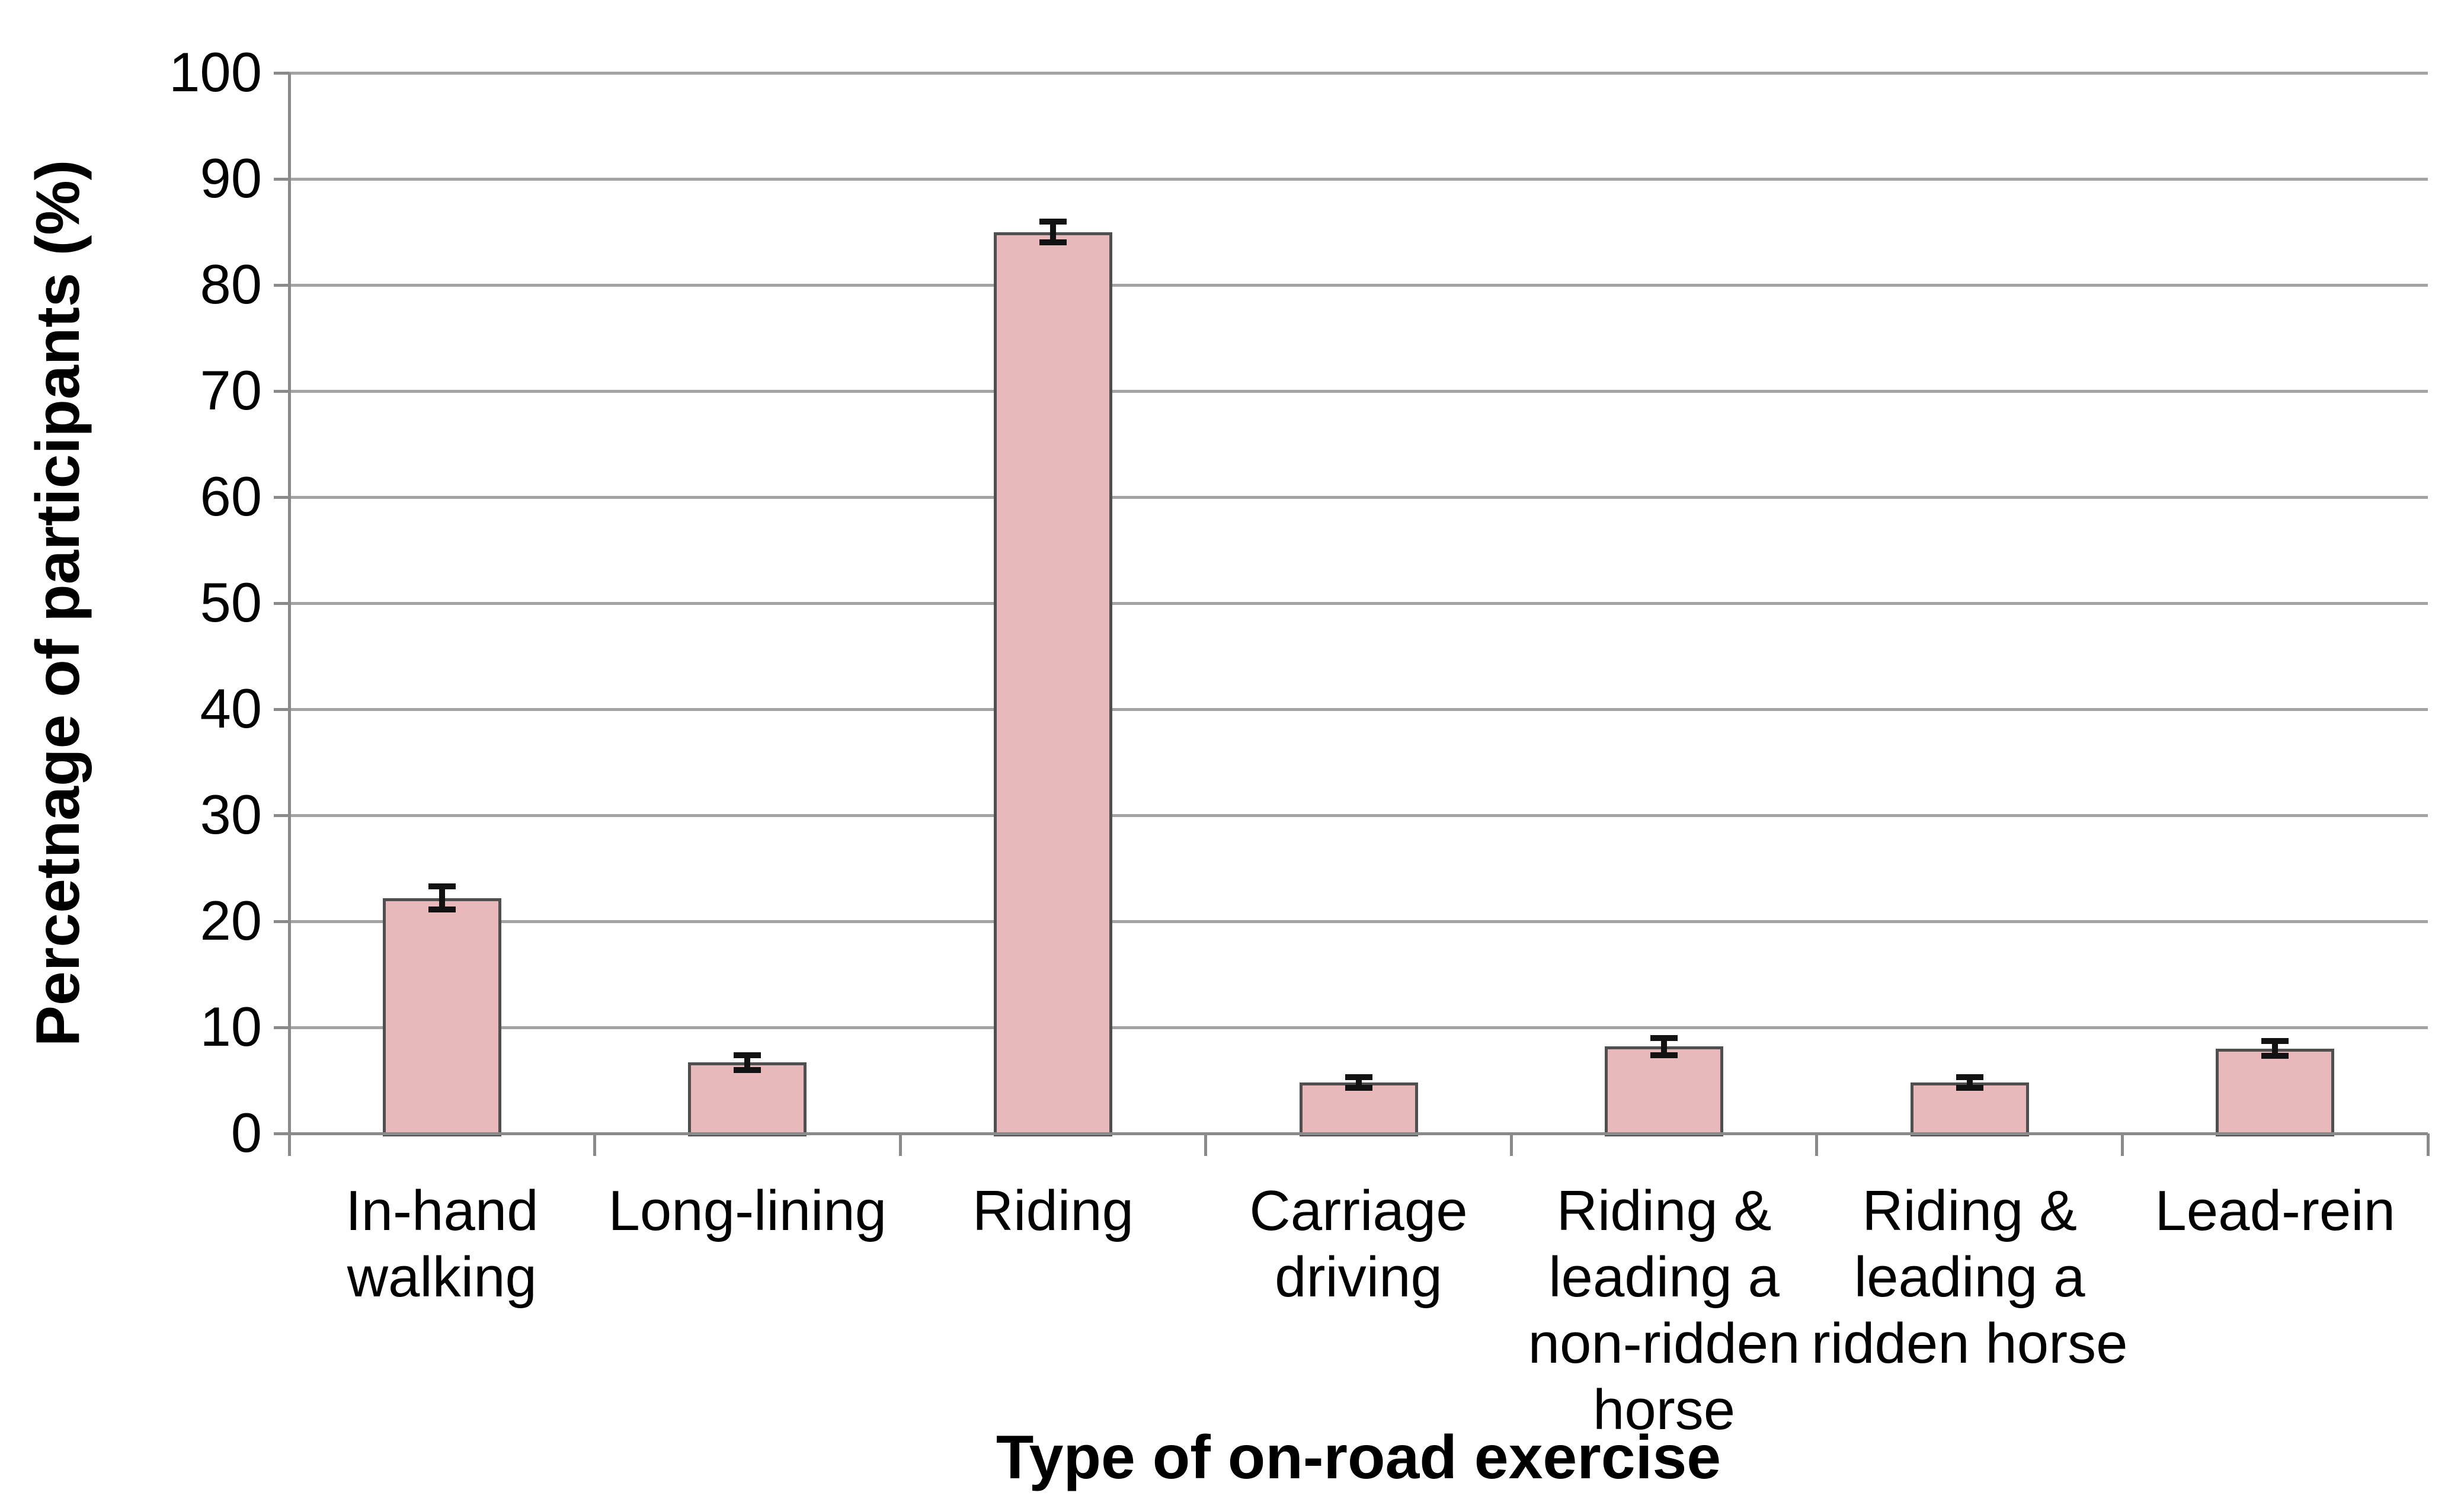 This screenshot has width=2464, height=1499. What do you see at coordinates (2275, 1092) in the screenshot?
I see `bar-lead-rein` at bounding box center [2275, 1092].